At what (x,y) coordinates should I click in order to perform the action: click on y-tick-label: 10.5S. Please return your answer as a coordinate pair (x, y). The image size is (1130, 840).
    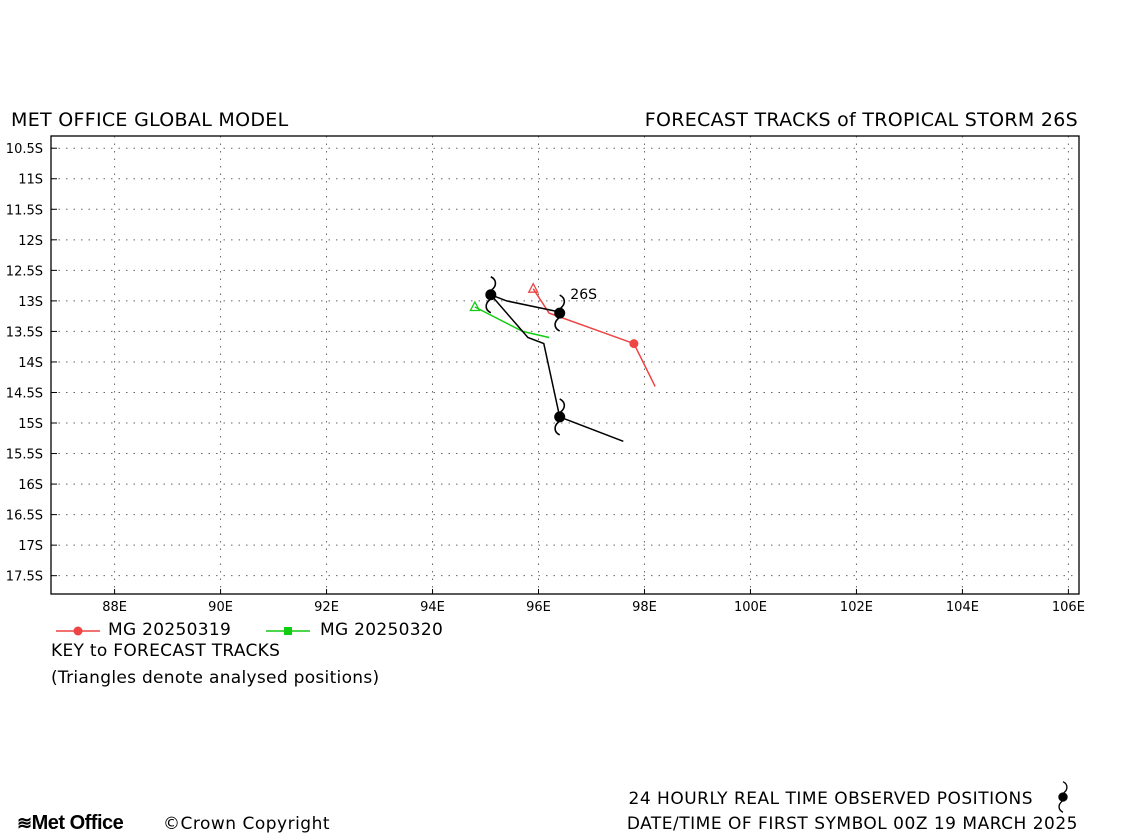
    Looking at the image, I should click on (24, 149).